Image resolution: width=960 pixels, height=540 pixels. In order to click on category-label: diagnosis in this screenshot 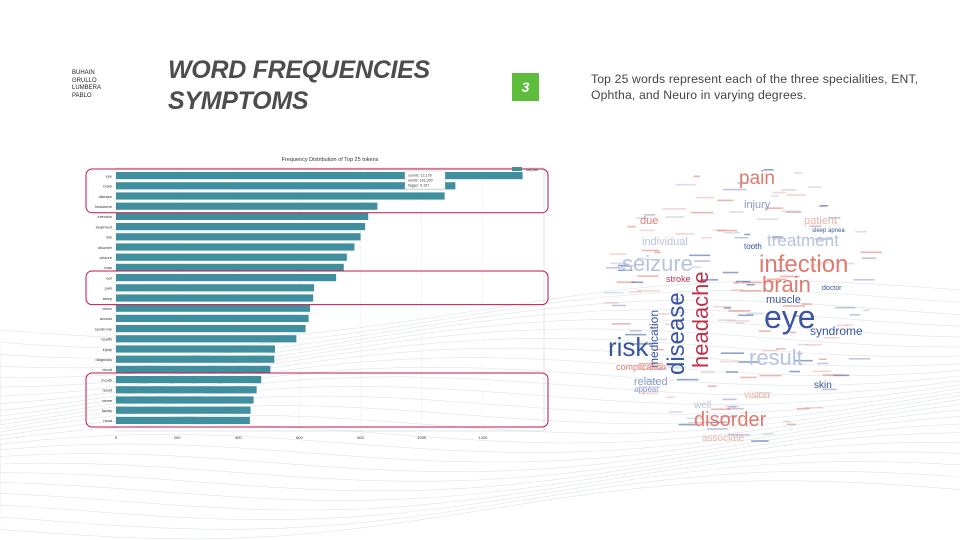, I will do `click(104, 359)`.